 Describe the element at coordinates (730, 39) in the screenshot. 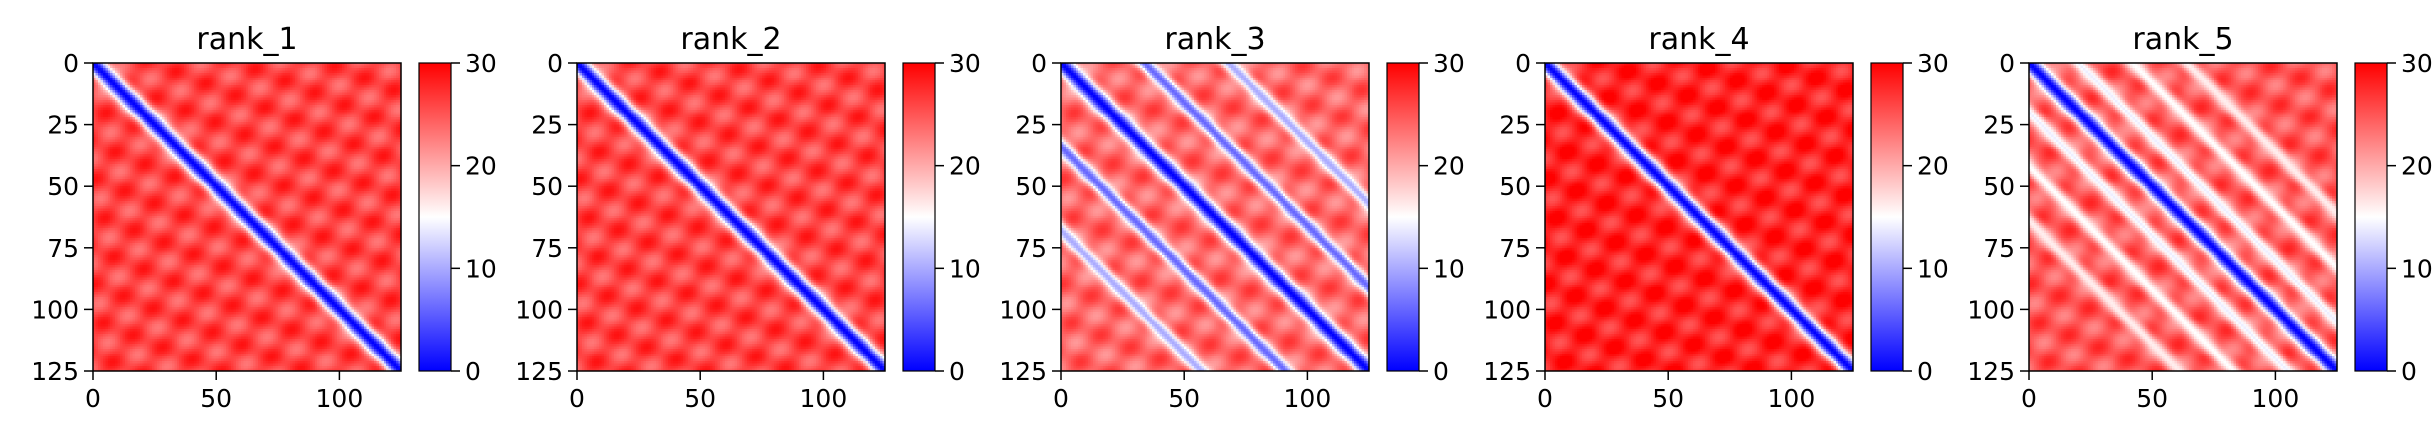

I see `panel-title: rank_2` at that location.